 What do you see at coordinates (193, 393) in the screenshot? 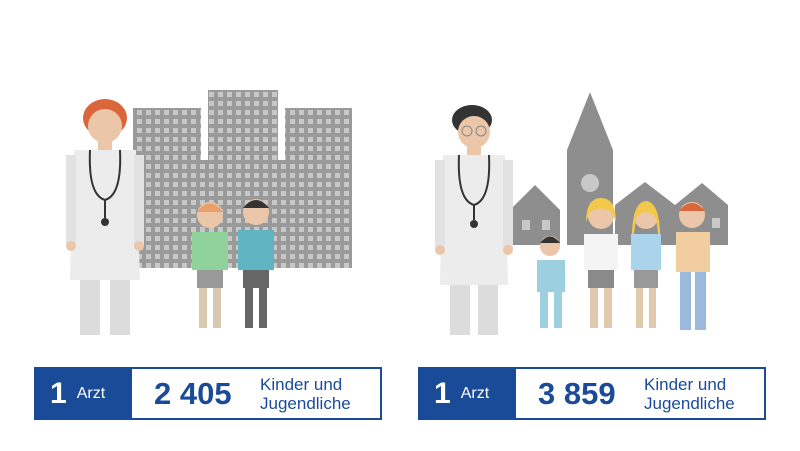
I see `children-number: 2 405` at bounding box center [193, 393].